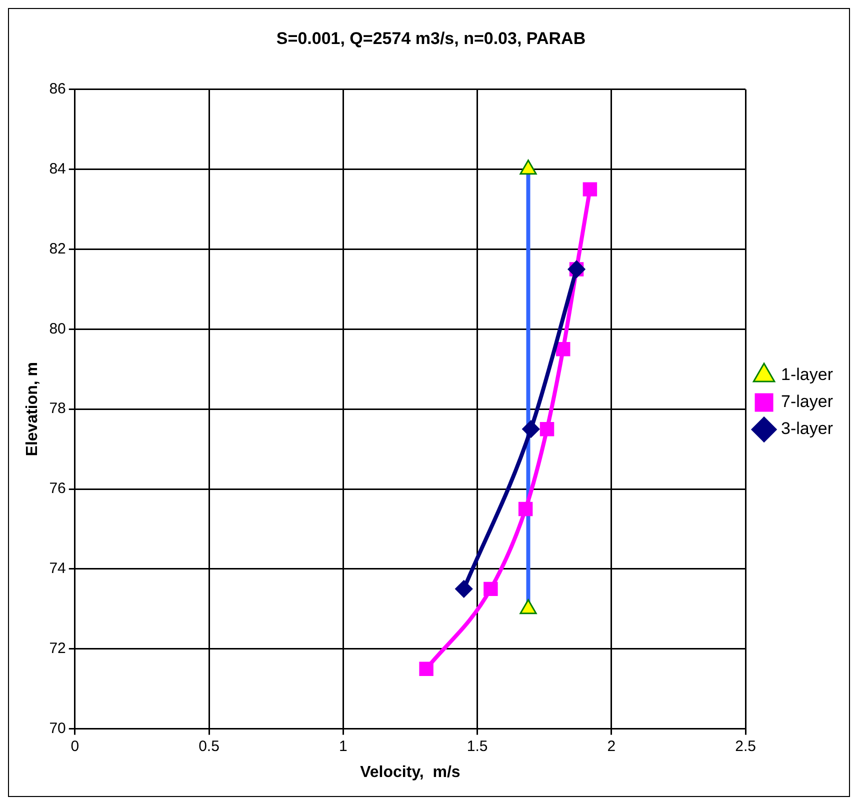  I want to click on y-tick-label: 70, so click(57, 728).